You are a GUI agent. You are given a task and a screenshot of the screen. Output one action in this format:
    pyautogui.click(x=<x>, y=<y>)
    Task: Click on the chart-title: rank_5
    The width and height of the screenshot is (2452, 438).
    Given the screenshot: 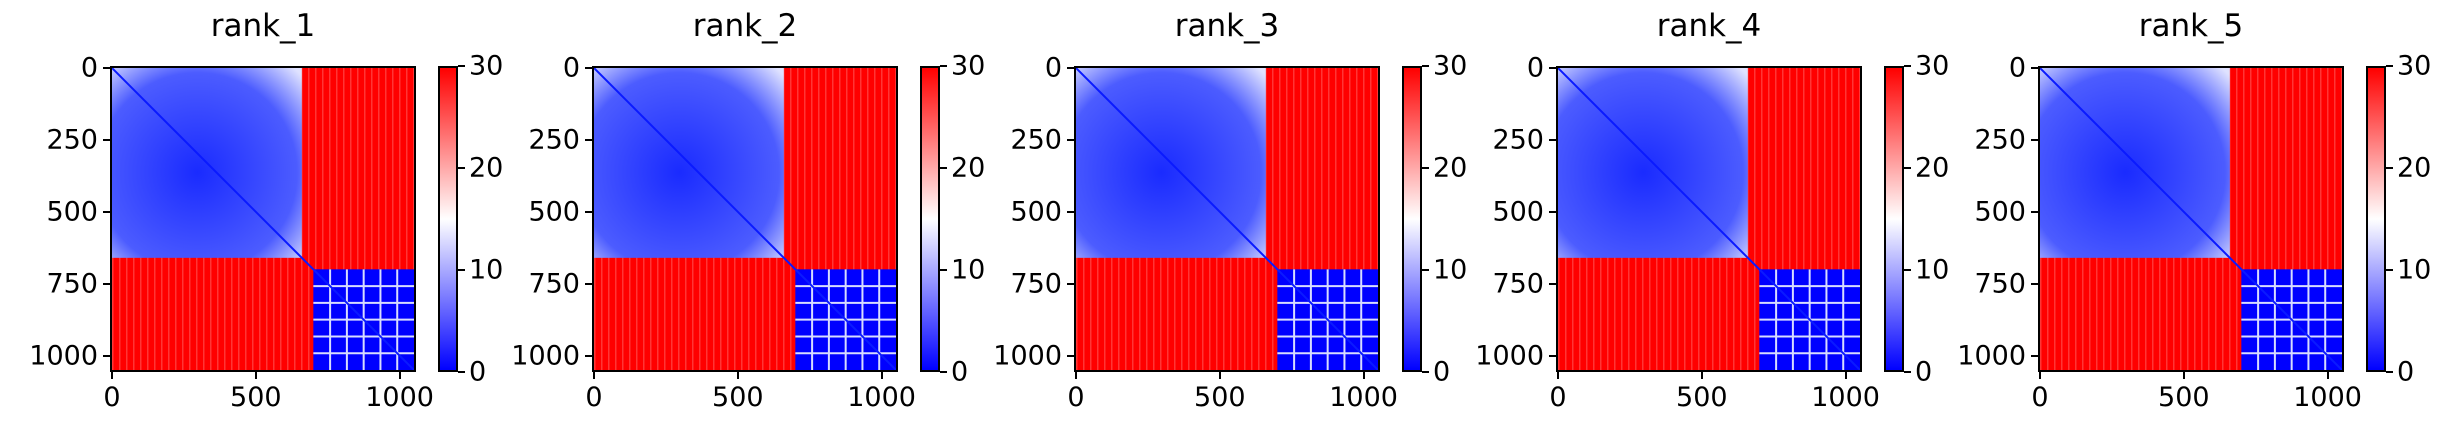 What is the action you would take?
    pyautogui.click(x=2191, y=26)
    